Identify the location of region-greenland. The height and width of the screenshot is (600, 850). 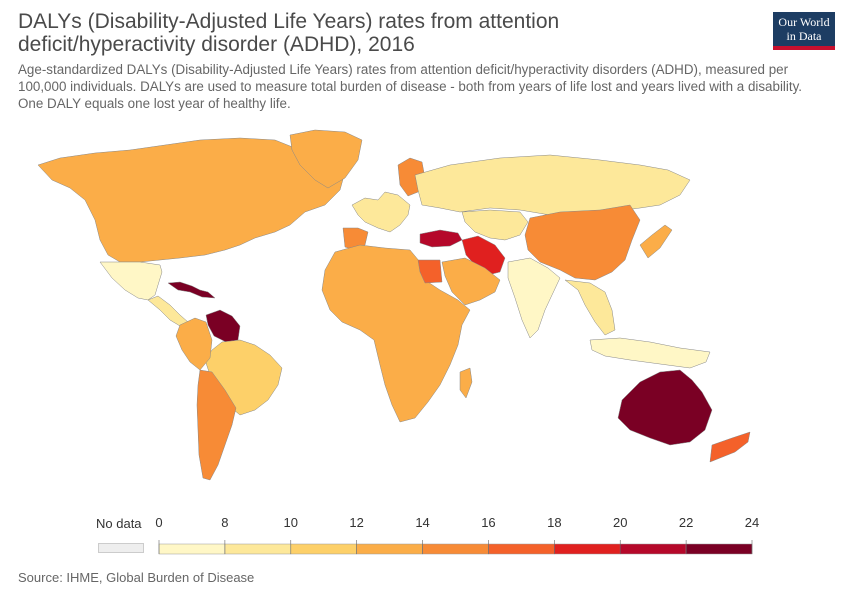
(326, 159).